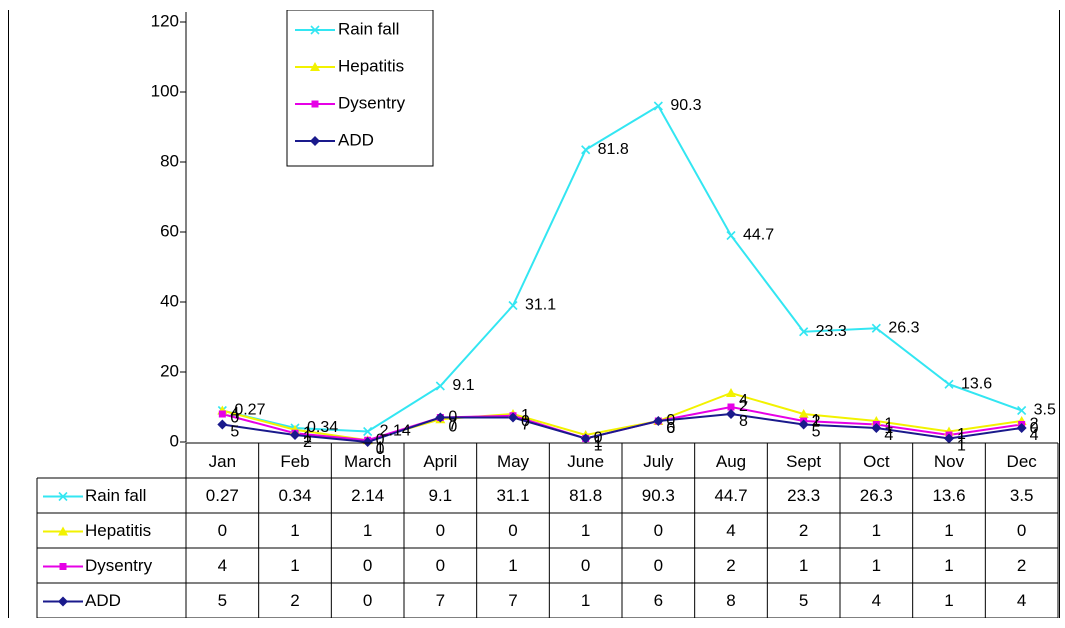 The image size is (1065, 628). Describe the element at coordinates (613, 149) in the screenshot. I see `data-label: 81.8` at that location.